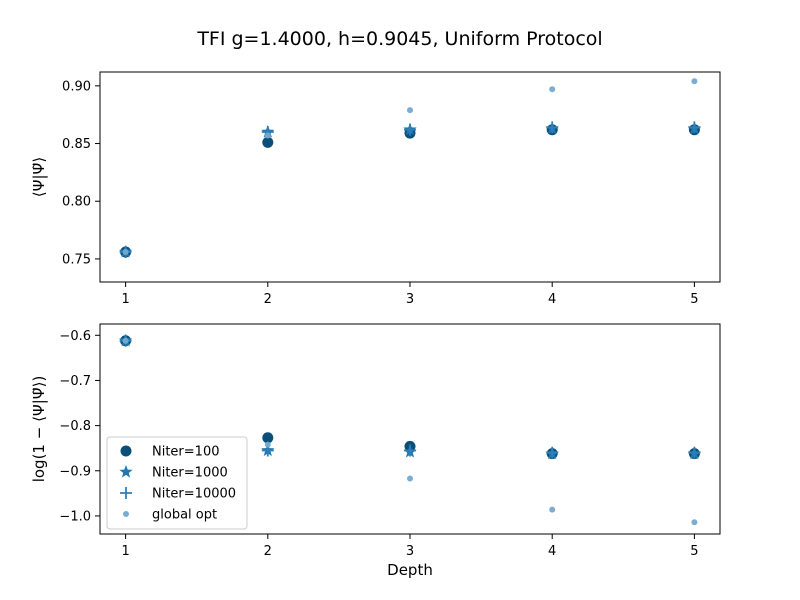 This screenshot has width=800, height=600. I want to click on top-x-tick-label: 3, so click(410, 299).